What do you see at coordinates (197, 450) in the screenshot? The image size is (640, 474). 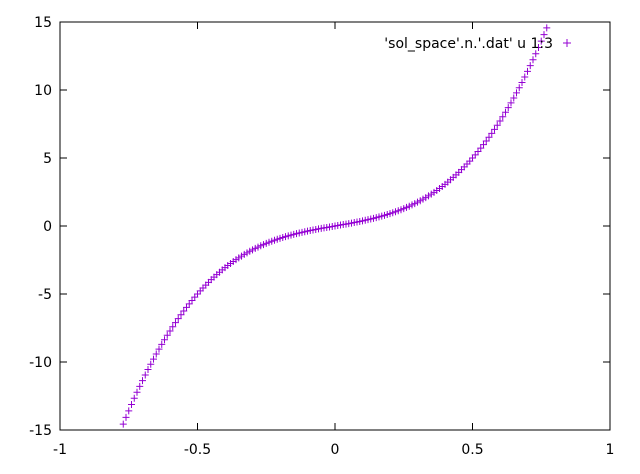 I see `x-tick-label: -0.5` at bounding box center [197, 450].